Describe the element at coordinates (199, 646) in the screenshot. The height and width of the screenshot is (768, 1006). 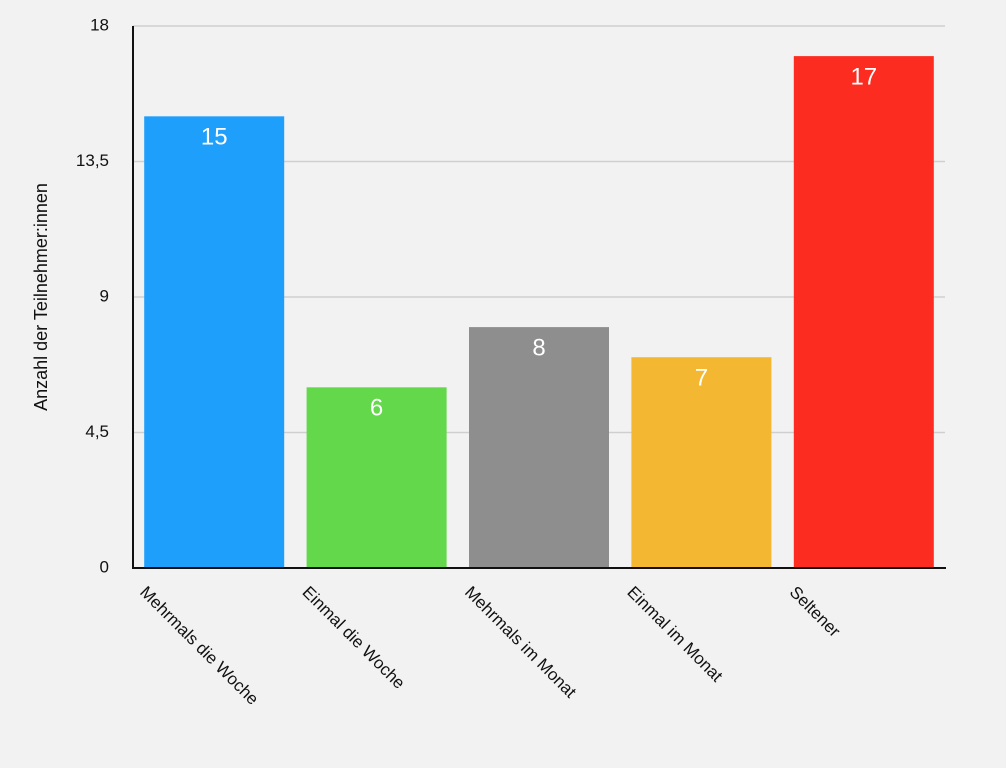
I see `x-tick-label: Mehrmals die Woche` at that location.